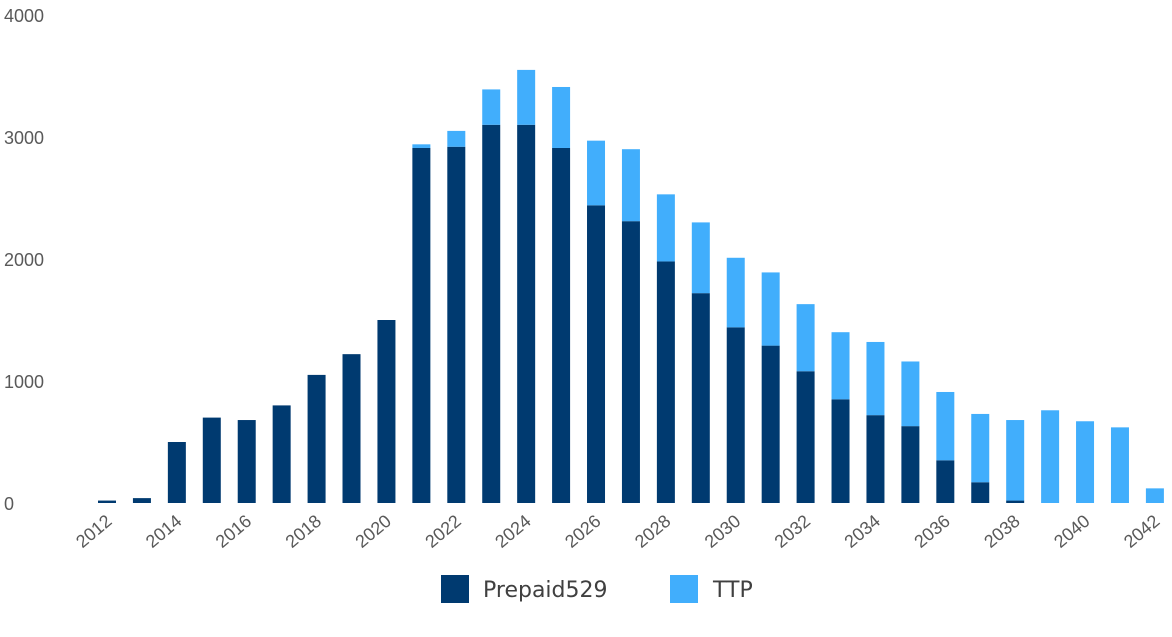 The height and width of the screenshot is (637, 1172). What do you see at coordinates (596, 354) in the screenshot?
I see `bar-prepaid529-2026` at bounding box center [596, 354].